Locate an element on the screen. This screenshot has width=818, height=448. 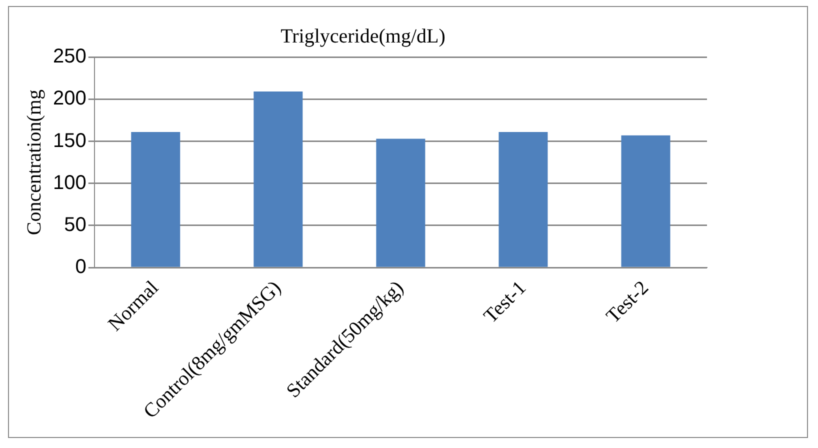
y-tick-label: 0 is located at coordinates (80, 267).